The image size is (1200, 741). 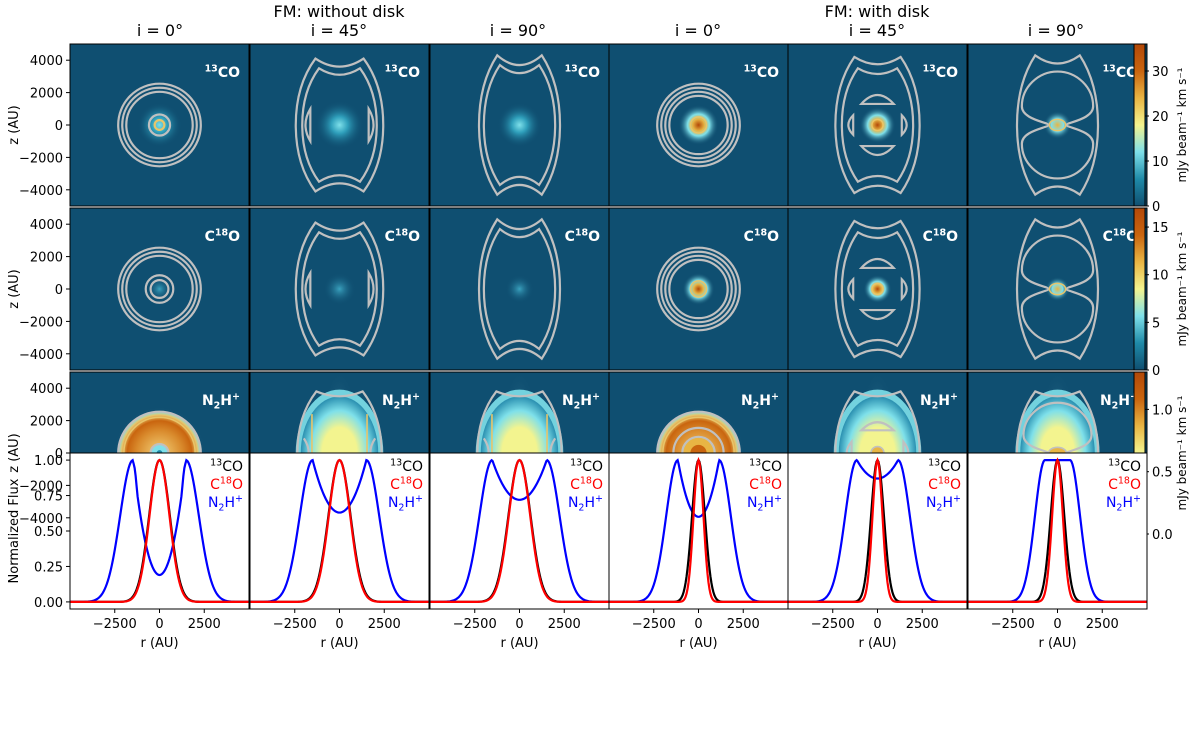 What do you see at coordinates (1162, 535) in the screenshot?
I see `colorbar-tick-label: 0.0` at bounding box center [1162, 535].